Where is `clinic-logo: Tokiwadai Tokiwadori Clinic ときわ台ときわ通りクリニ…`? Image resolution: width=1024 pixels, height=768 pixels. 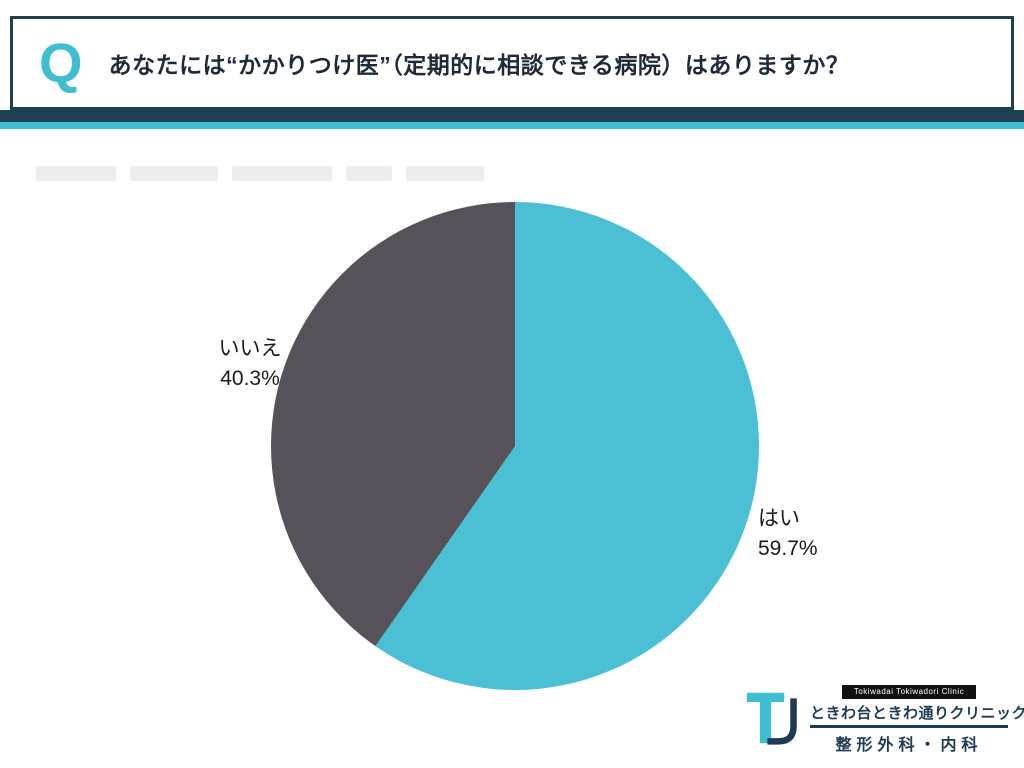 clinic-logo: Tokiwadai Tokiwadori Clinic ときわ台ときわ通りクリニ… is located at coordinates (884, 720).